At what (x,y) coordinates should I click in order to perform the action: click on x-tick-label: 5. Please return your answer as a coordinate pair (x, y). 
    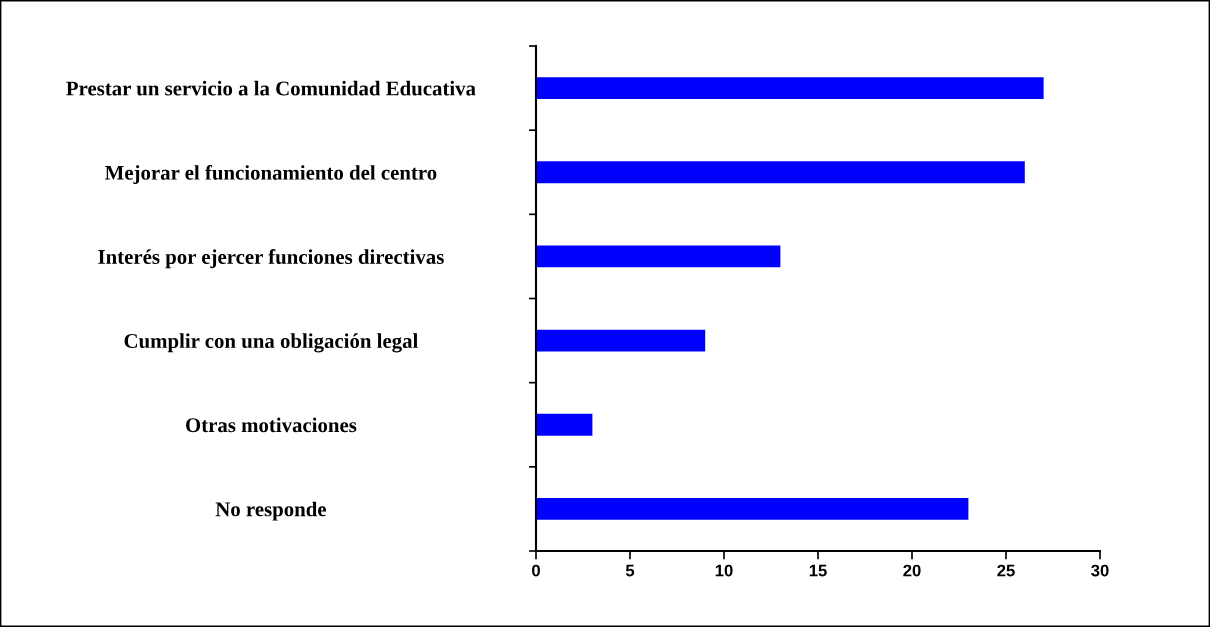
    Looking at the image, I should click on (630, 570).